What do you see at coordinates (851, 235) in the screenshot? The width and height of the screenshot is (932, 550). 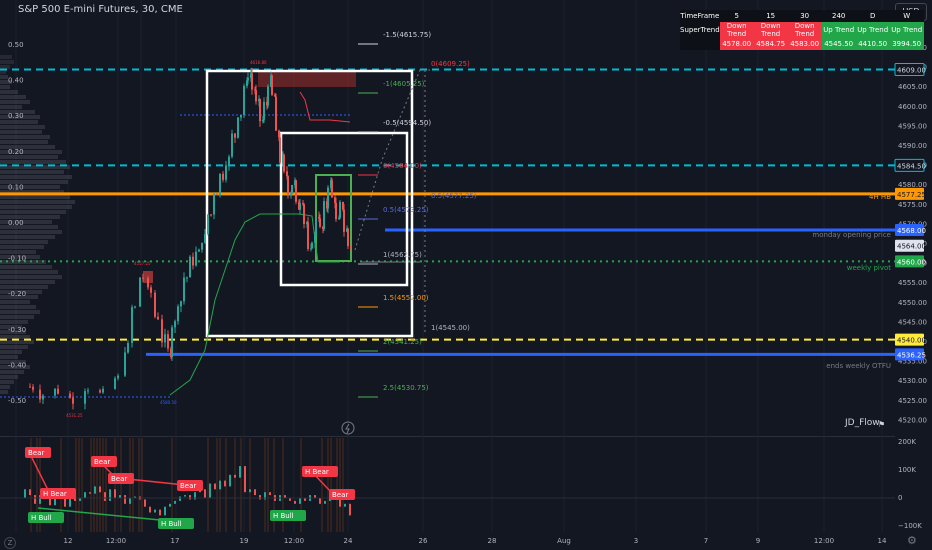 I see `label-monday-open: monday opening price` at bounding box center [851, 235].